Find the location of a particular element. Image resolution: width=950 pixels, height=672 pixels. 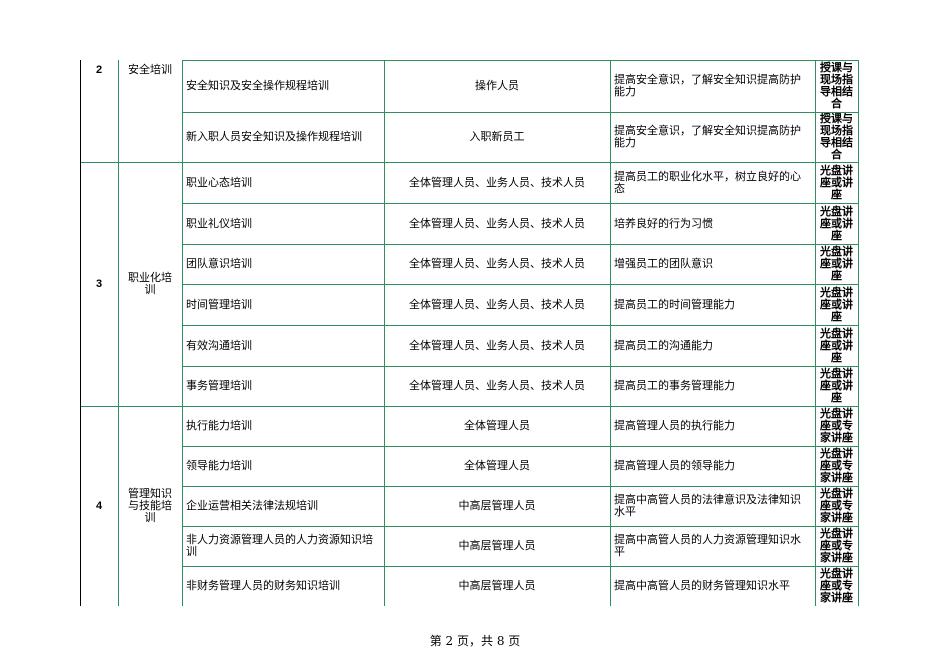

row-number: 4 is located at coordinates (99, 506).